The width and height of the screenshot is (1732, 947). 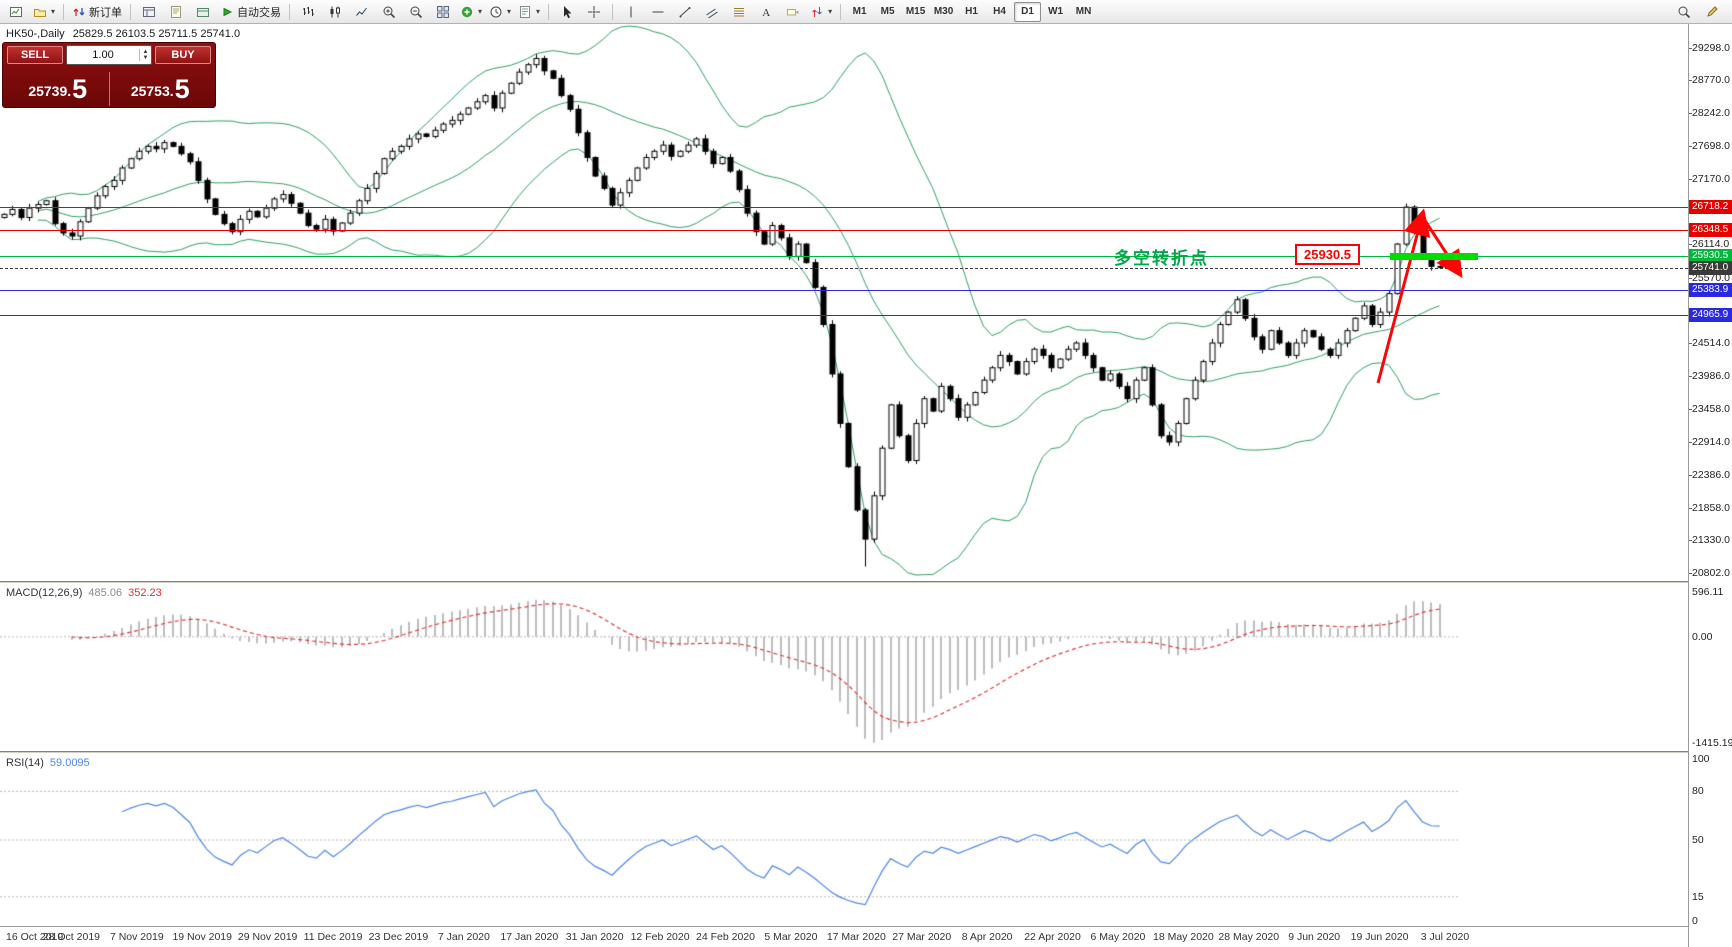 I want to click on search-icon, so click(x=1684, y=12).